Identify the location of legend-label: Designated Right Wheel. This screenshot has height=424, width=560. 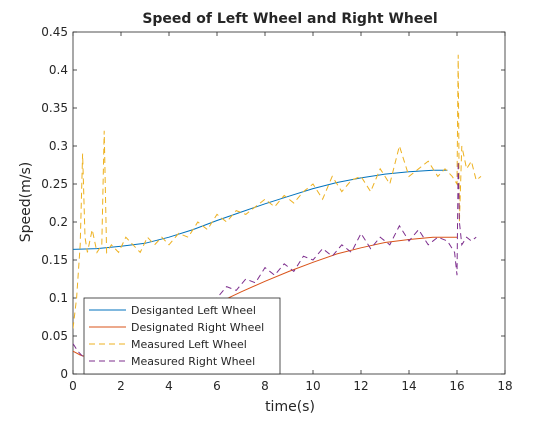
(197, 327).